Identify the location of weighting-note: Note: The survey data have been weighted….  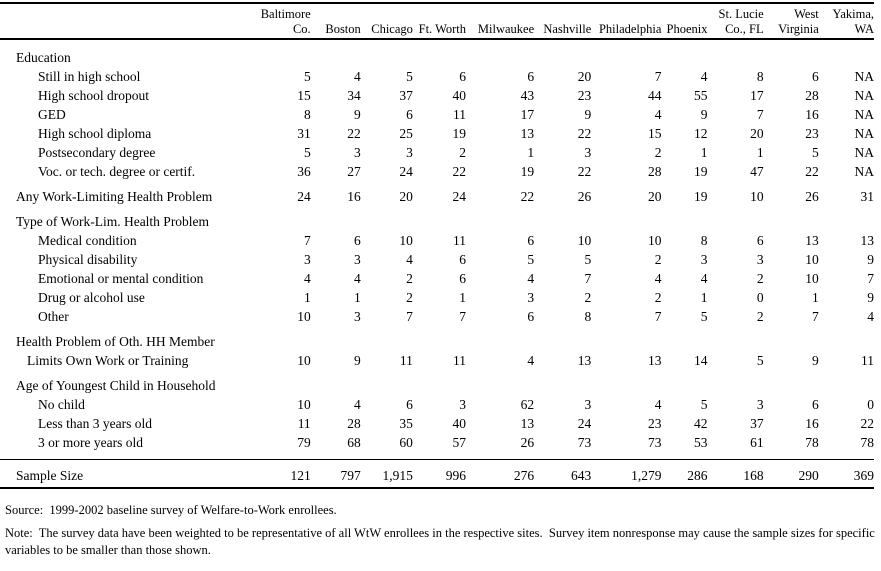
(441, 541).